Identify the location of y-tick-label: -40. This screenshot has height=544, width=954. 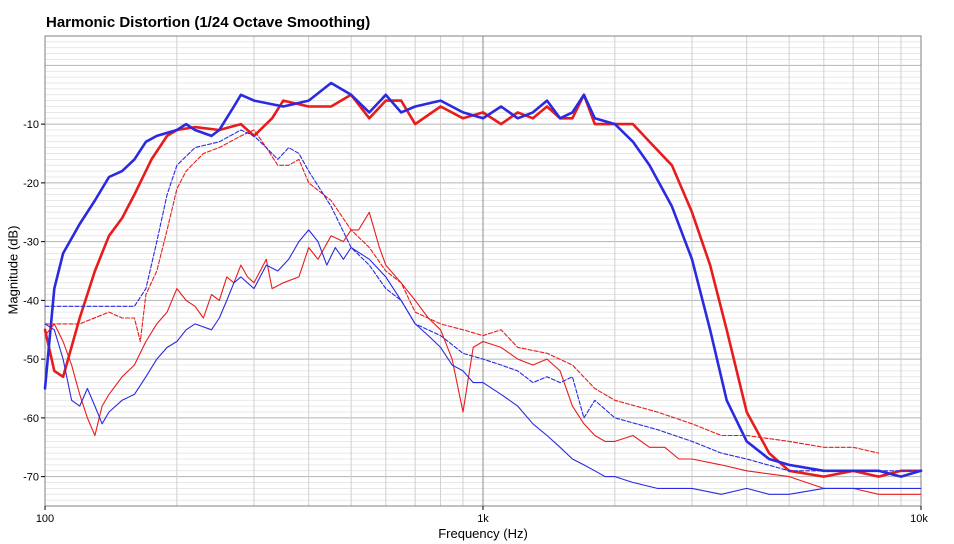
(31, 301).